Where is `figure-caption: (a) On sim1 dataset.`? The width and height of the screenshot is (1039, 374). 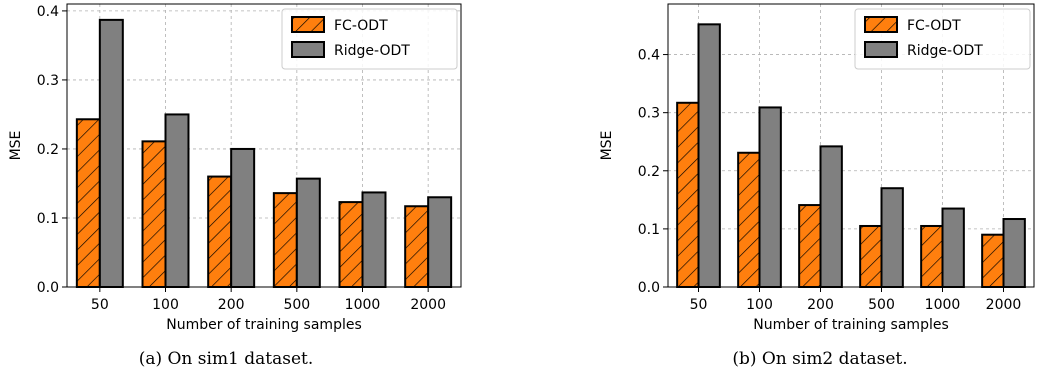 figure-caption: (a) On sim1 dataset. is located at coordinates (226, 359).